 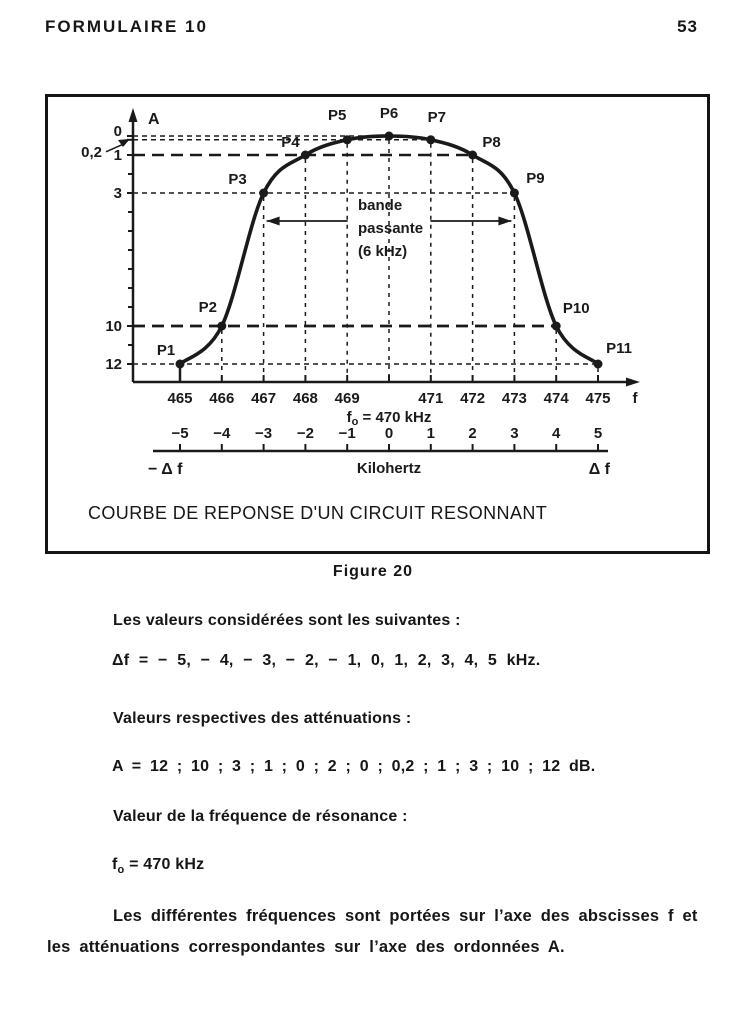 What do you see at coordinates (514, 433) in the screenshot?
I see `delta-tick-label: 3` at bounding box center [514, 433].